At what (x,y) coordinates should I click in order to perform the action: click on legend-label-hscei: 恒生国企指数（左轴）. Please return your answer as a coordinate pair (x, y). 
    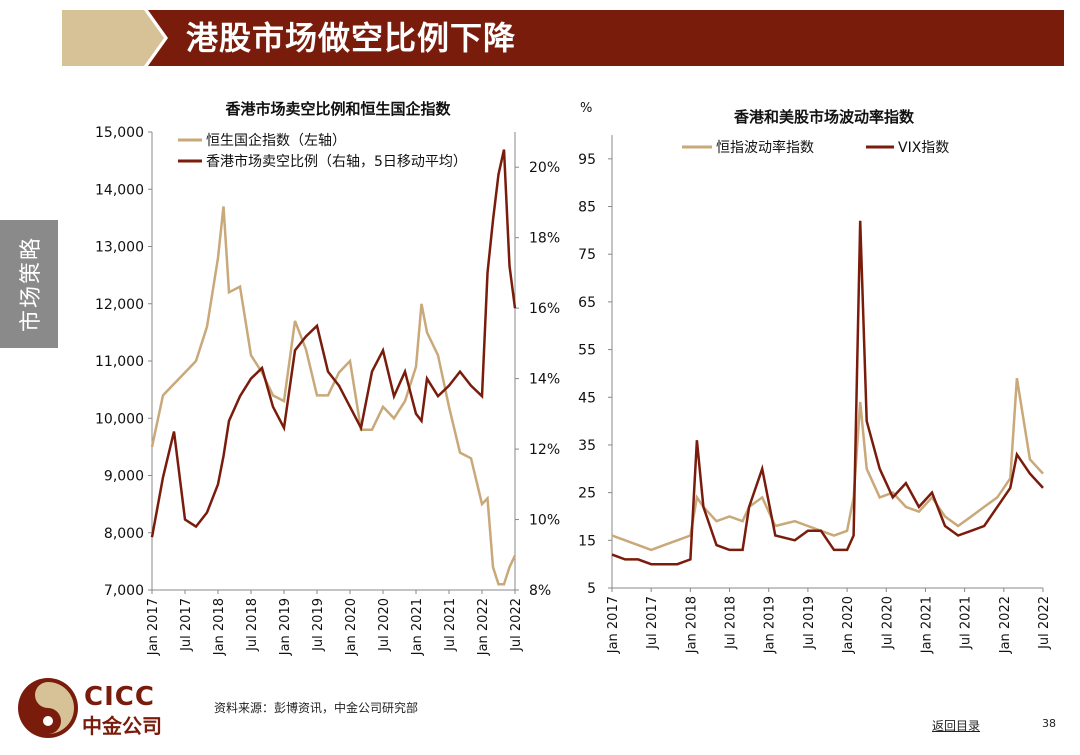
    Looking at the image, I should click on (276, 140).